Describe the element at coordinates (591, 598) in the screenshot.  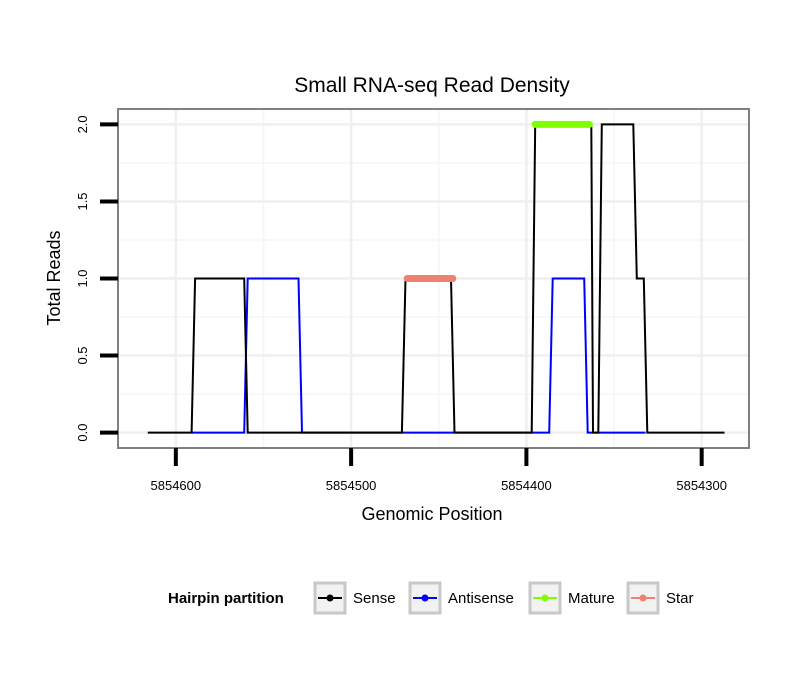
I see `legend-label: Mature` at that location.